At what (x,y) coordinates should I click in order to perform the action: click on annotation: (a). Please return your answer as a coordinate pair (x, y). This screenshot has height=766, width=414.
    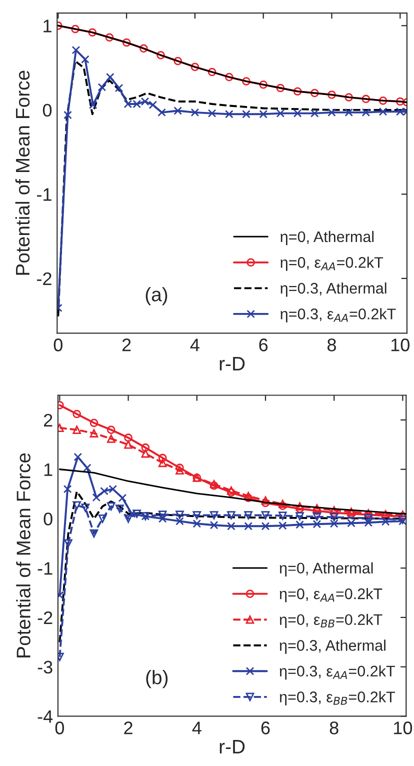
    Looking at the image, I should click on (157, 296).